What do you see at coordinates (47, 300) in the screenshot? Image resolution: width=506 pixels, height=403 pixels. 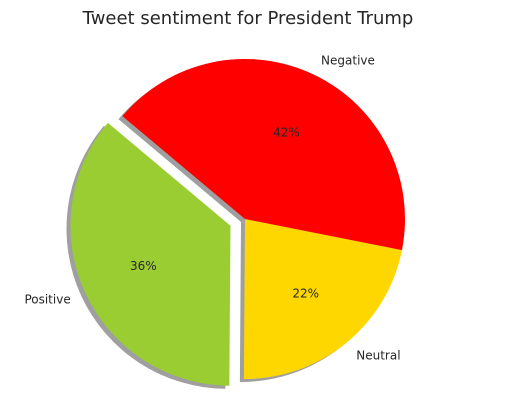 I see `slice-label-positive: Positive` at bounding box center [47, 300].